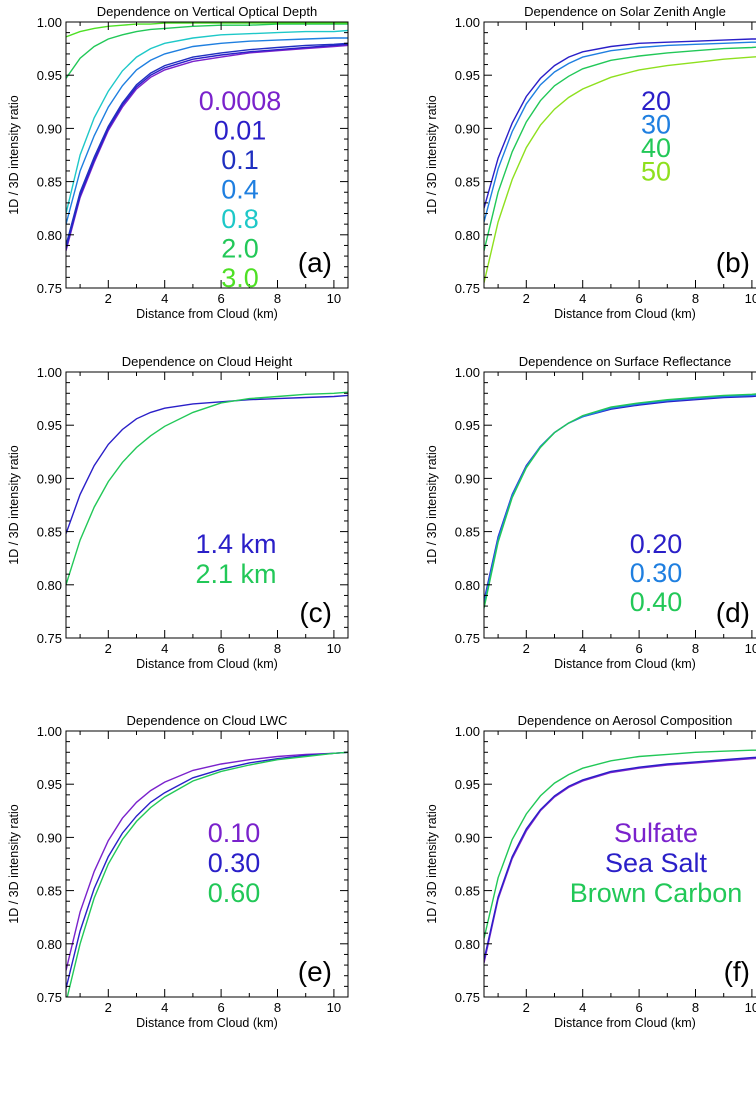 The image size is (756, 1120). What do you see at coordinates (656, 125) in the screenshot?
I see `legend-label: 30` at bounding box center [656, 125].